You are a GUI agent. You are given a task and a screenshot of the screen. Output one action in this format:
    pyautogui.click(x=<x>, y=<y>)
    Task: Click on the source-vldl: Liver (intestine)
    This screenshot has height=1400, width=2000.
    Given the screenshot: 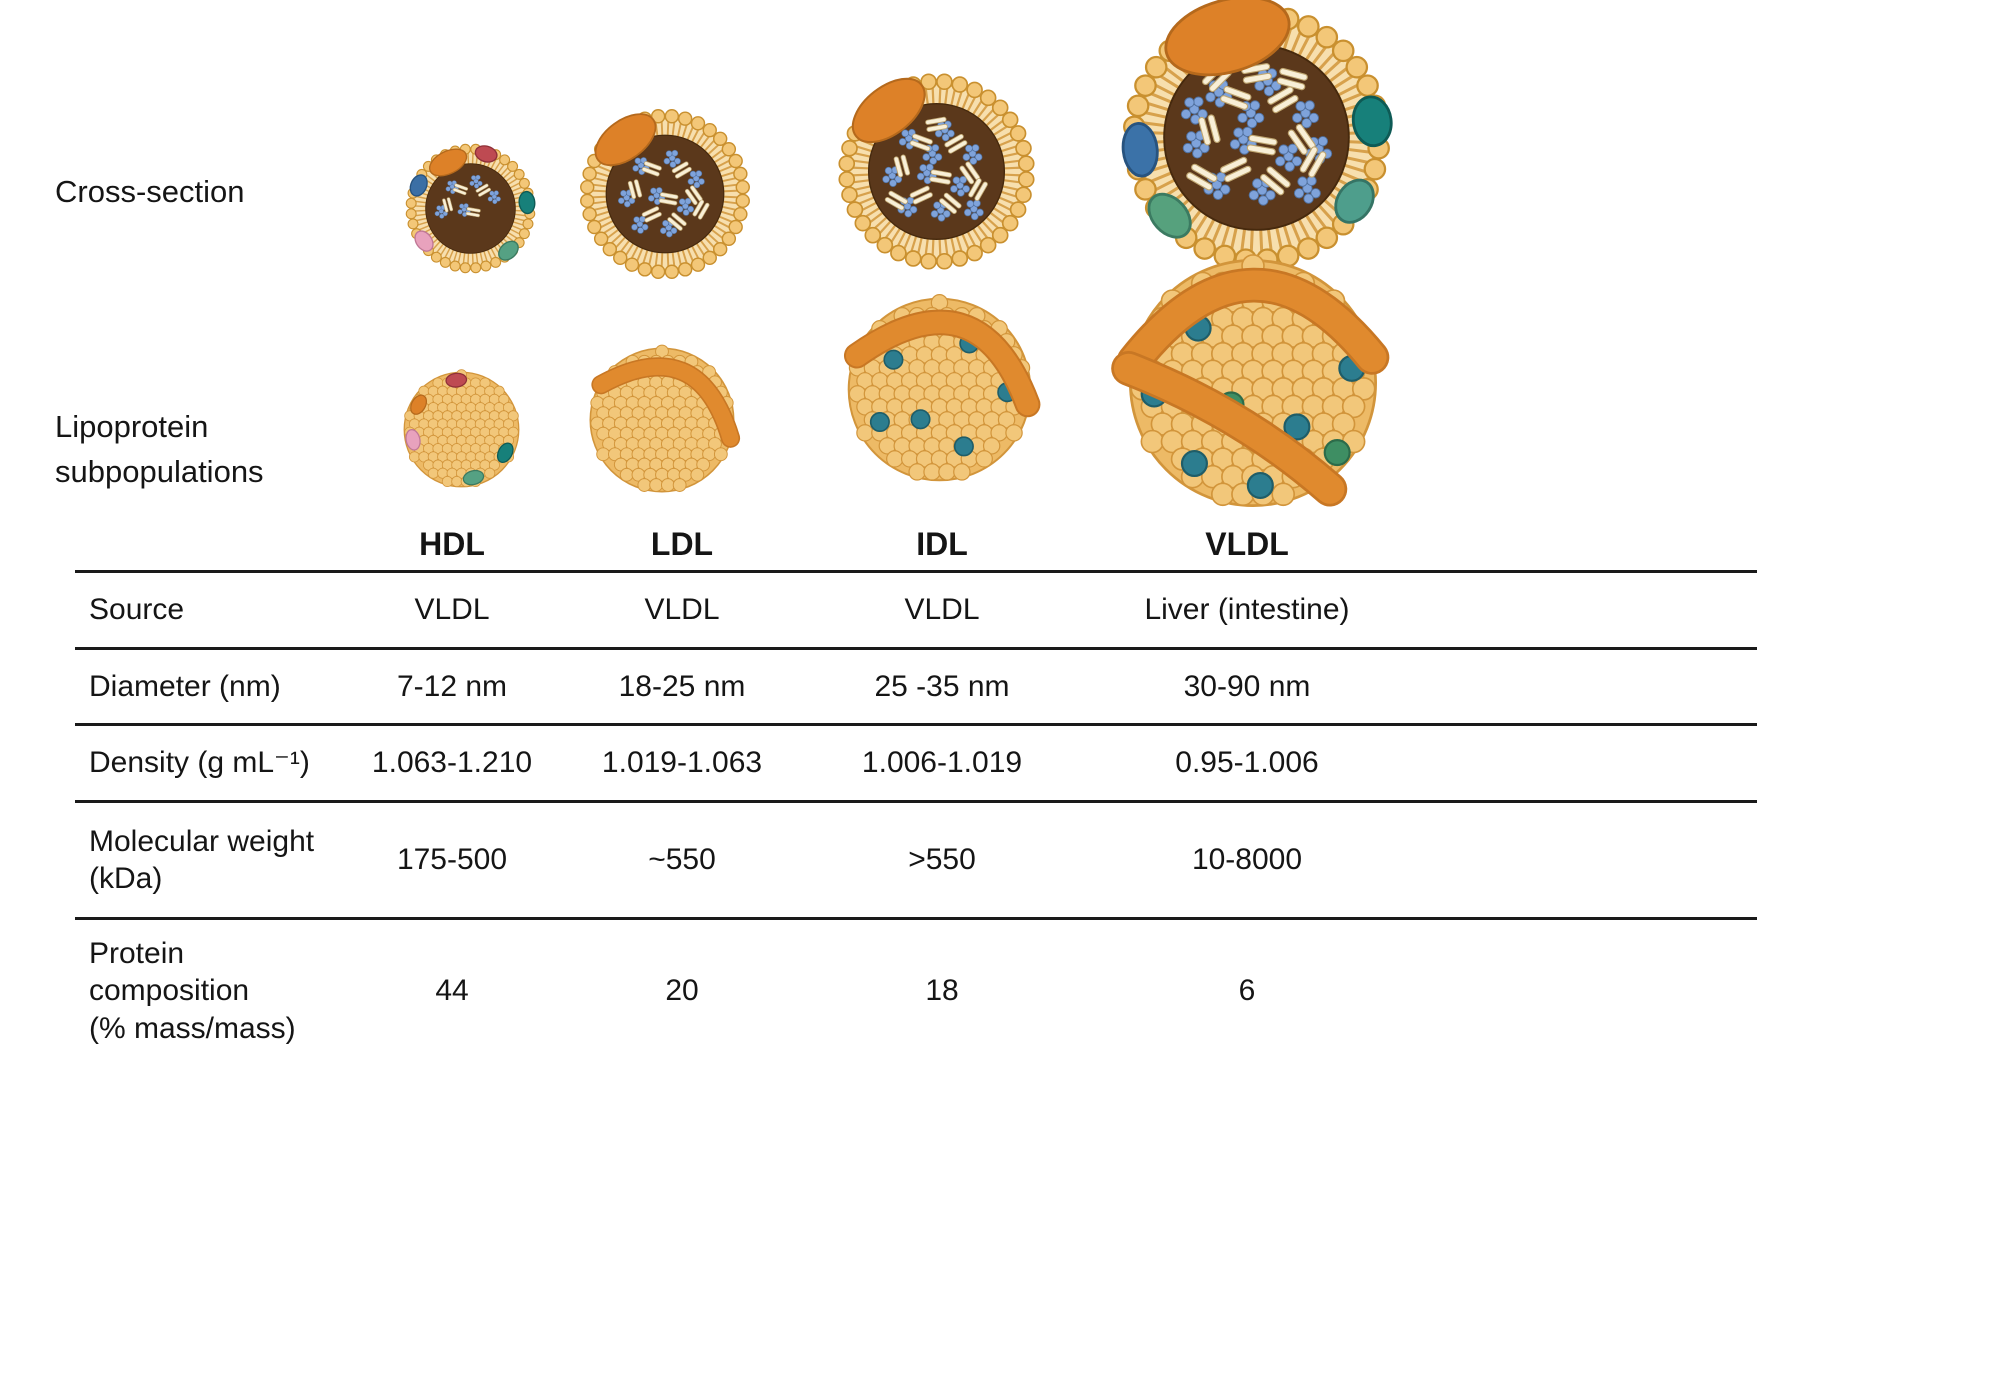 What is the action you would take?
    pyautogui.click(x=1247, y=609)
    